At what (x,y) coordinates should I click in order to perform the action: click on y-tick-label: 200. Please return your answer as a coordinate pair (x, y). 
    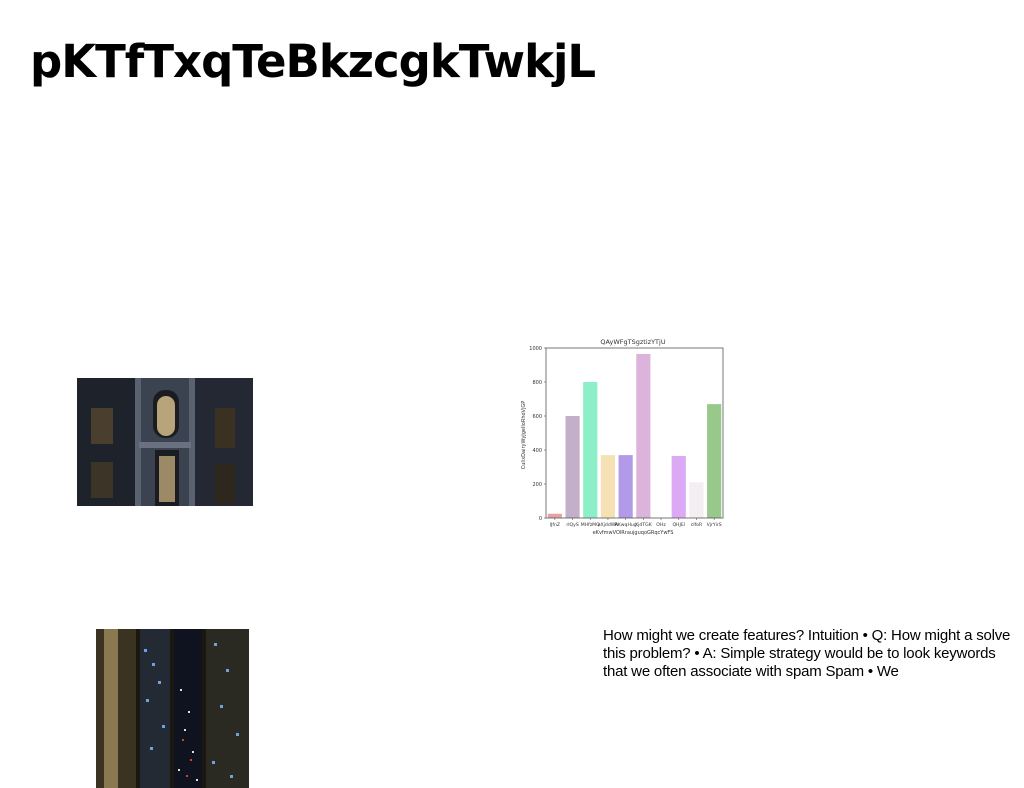
    Looking at the image, I should click on (537, 485).